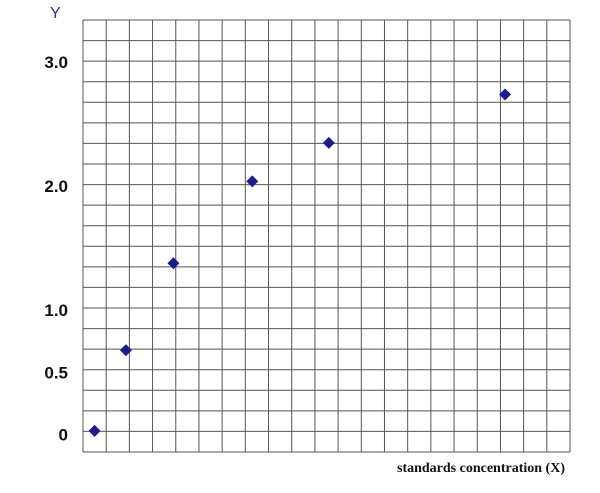 The height and width of the screenshot is (493, 600). Describe the element at coordinates (63, 434) in the screenshot. I see `y-tick-label: 0` at that location.